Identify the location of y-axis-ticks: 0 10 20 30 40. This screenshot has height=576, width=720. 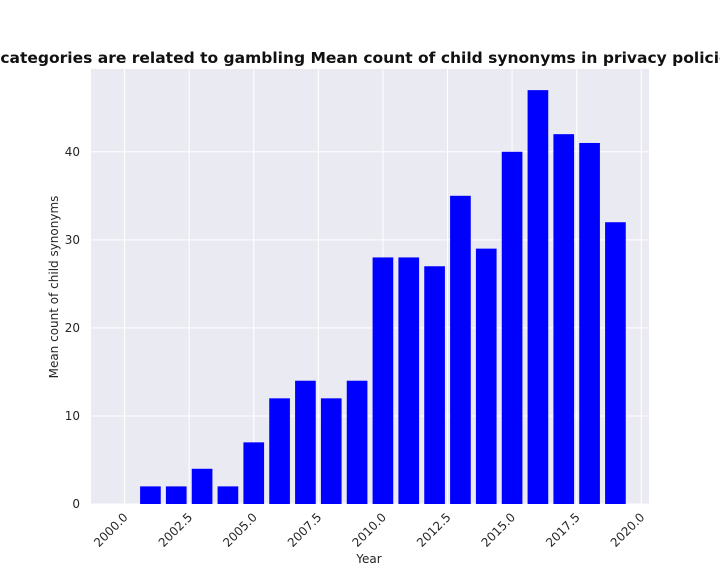
(72, 328).